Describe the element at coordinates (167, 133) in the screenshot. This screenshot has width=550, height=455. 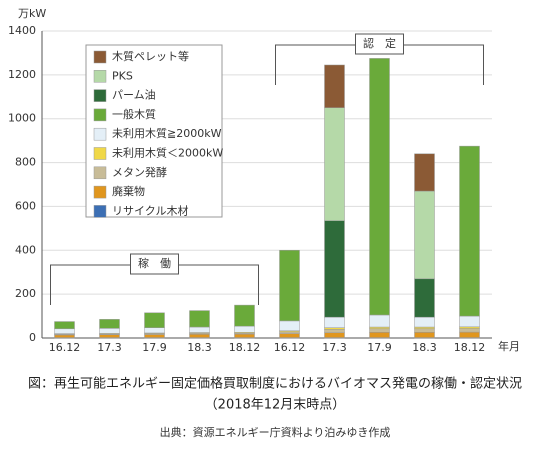
I see `legend-label: 未利用木質≧2000kW` at that location.